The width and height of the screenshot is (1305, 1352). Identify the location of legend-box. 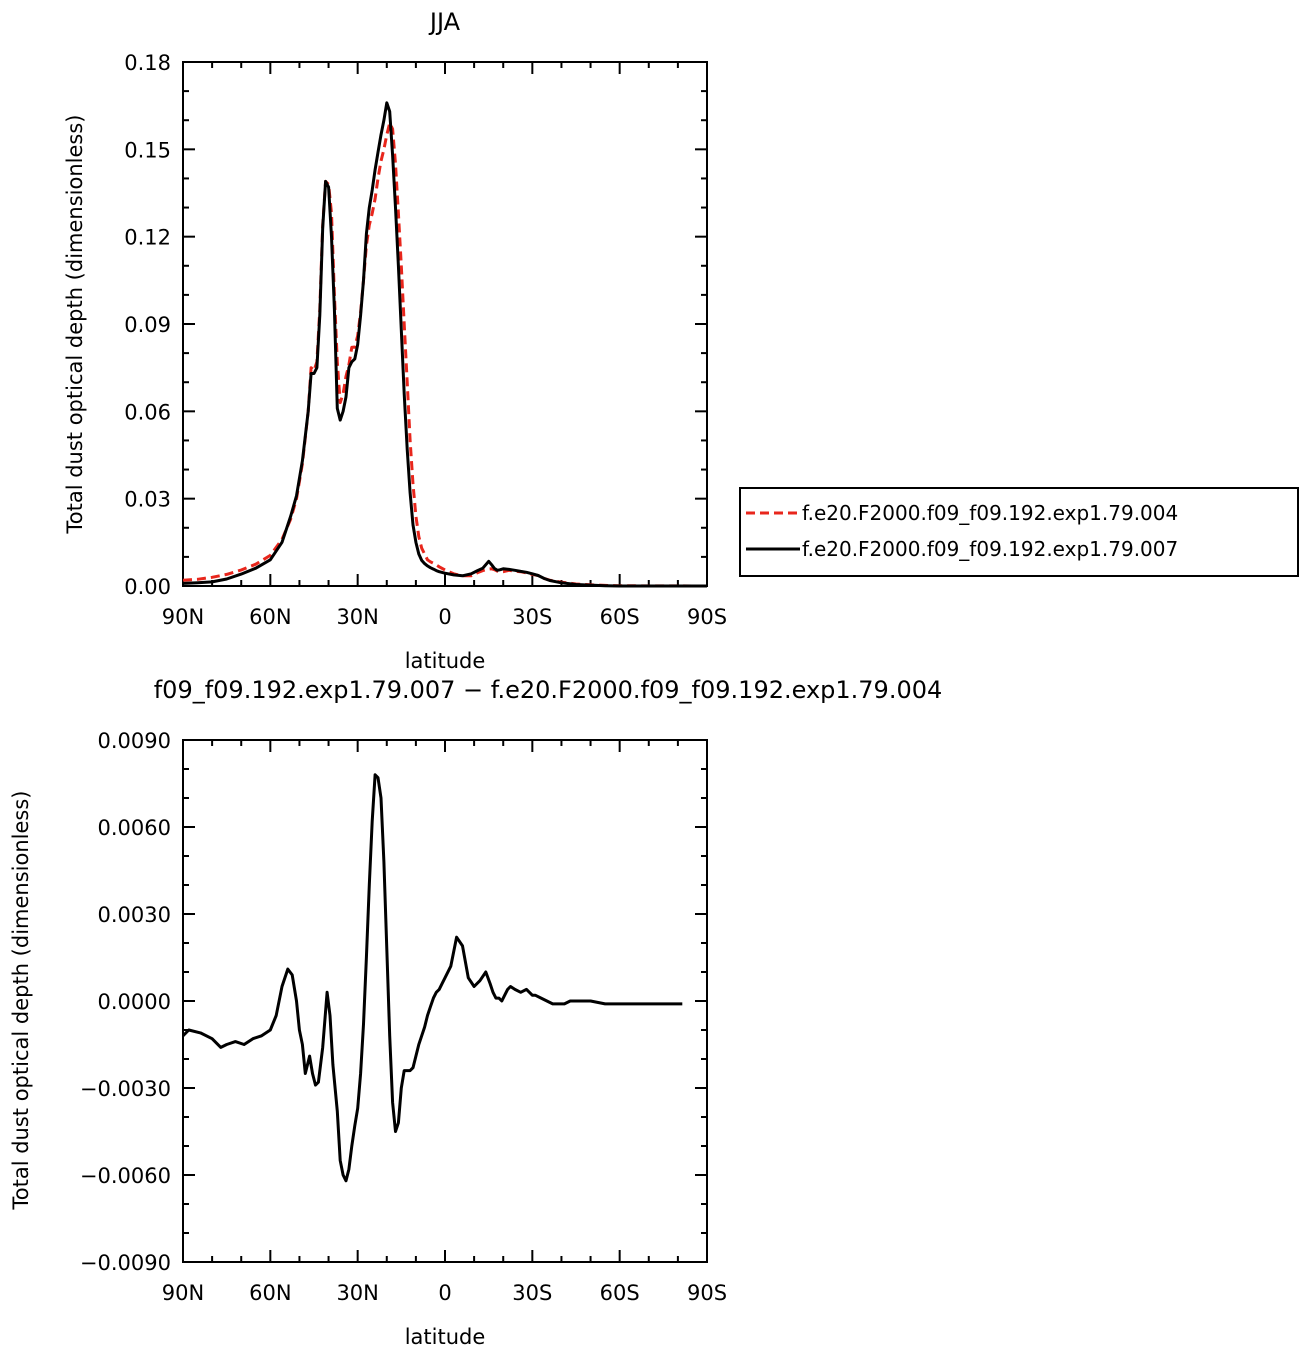
(1019, 532).